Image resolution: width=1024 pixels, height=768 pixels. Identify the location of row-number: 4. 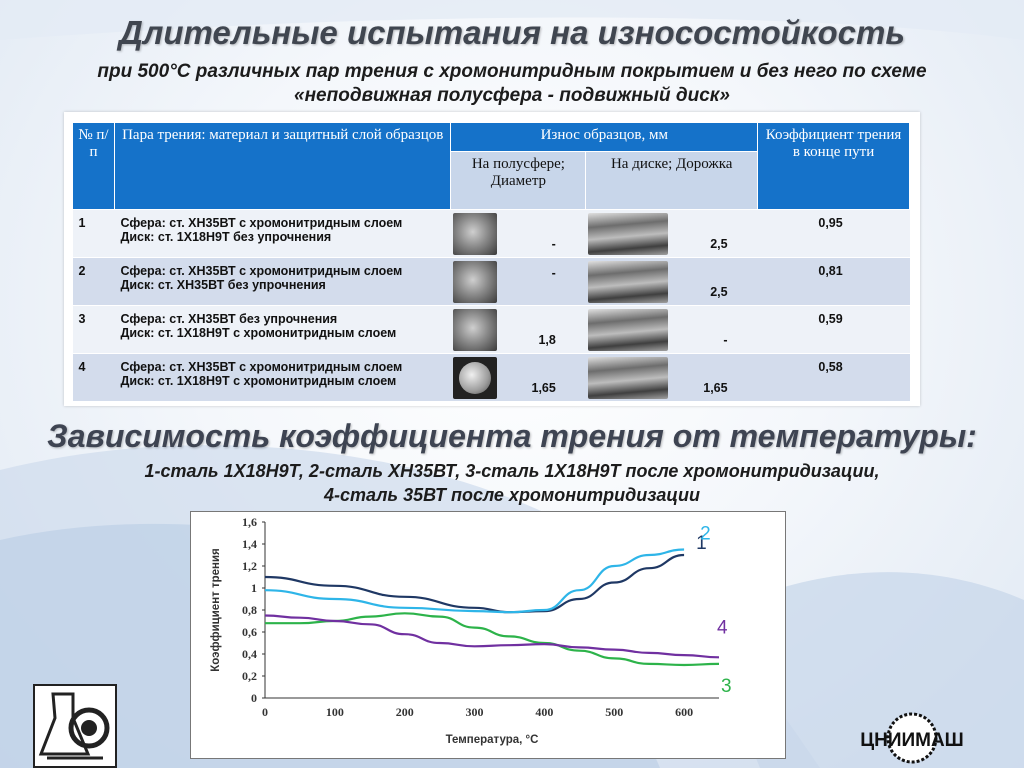
(93, 377).